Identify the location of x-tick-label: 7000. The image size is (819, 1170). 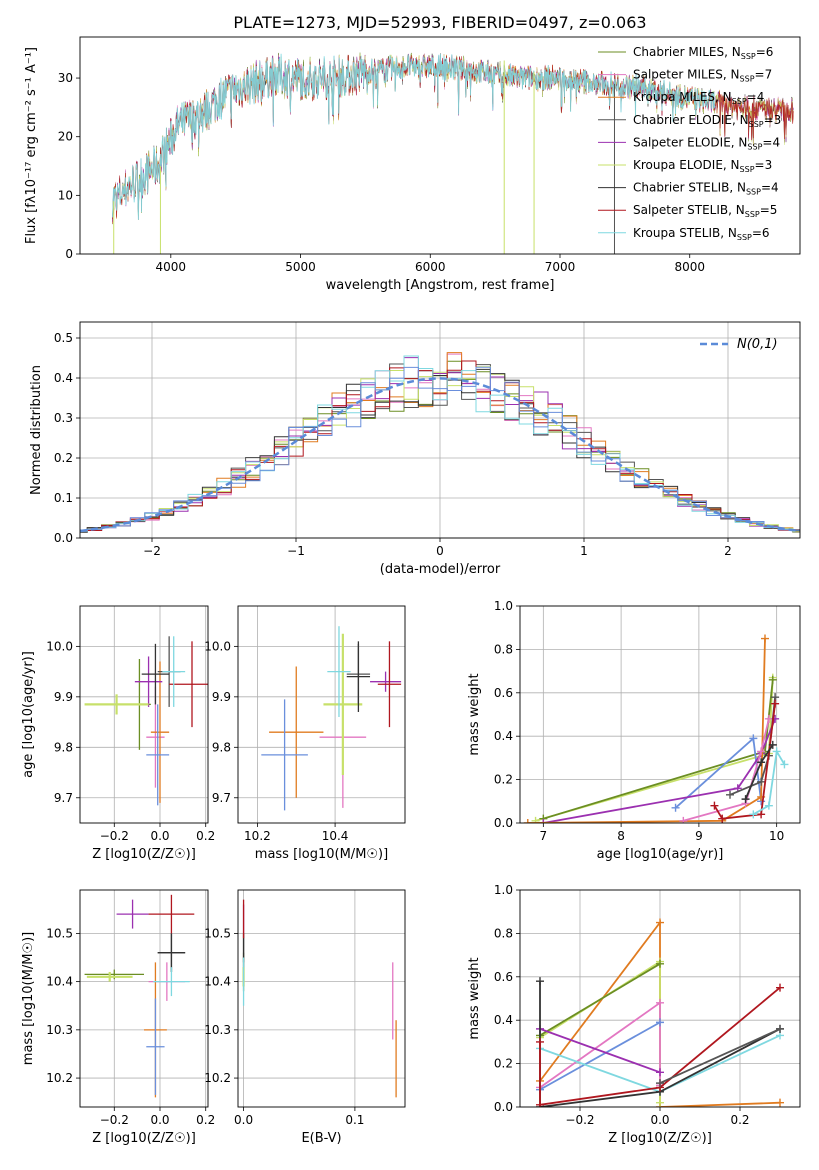
(560, 267).